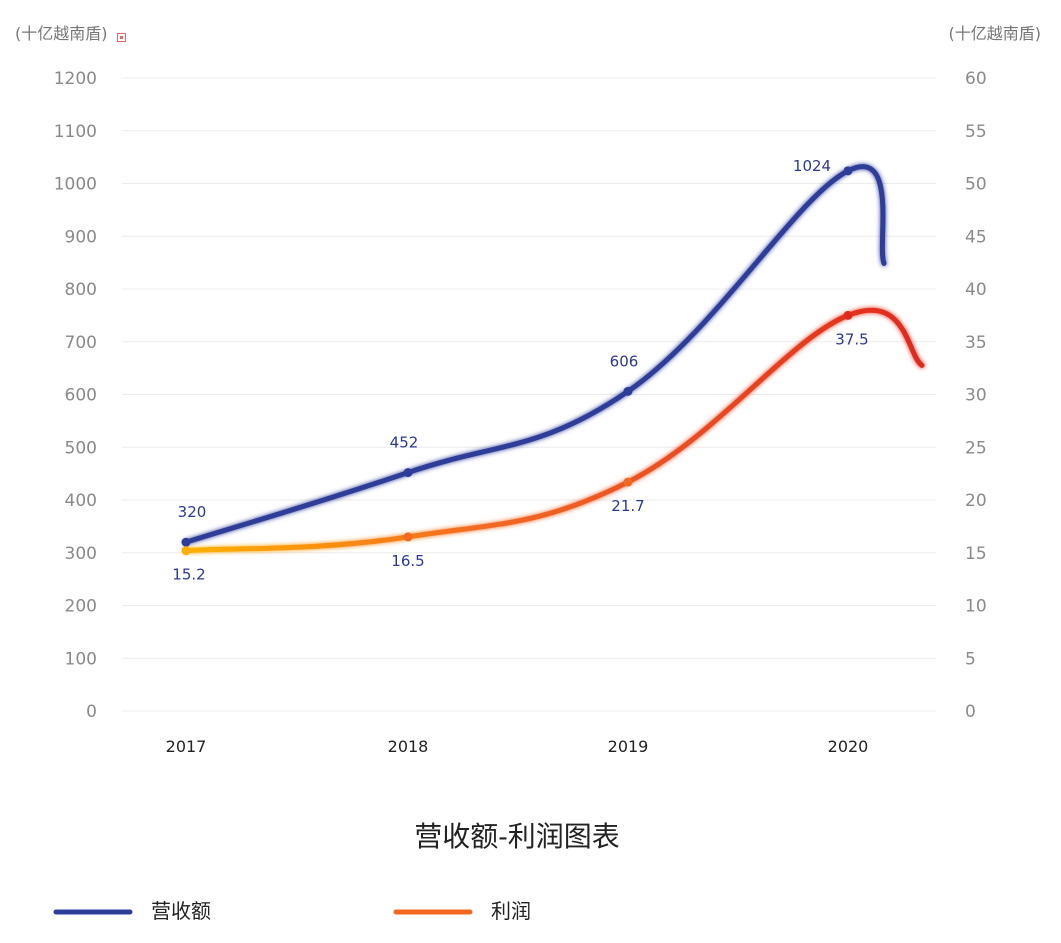 The width and height of the screenshot is (1061, 943). Describe the element at coordinates (627, 506) in the screenshot. I see `profit-data-label: 21.7` at that location.